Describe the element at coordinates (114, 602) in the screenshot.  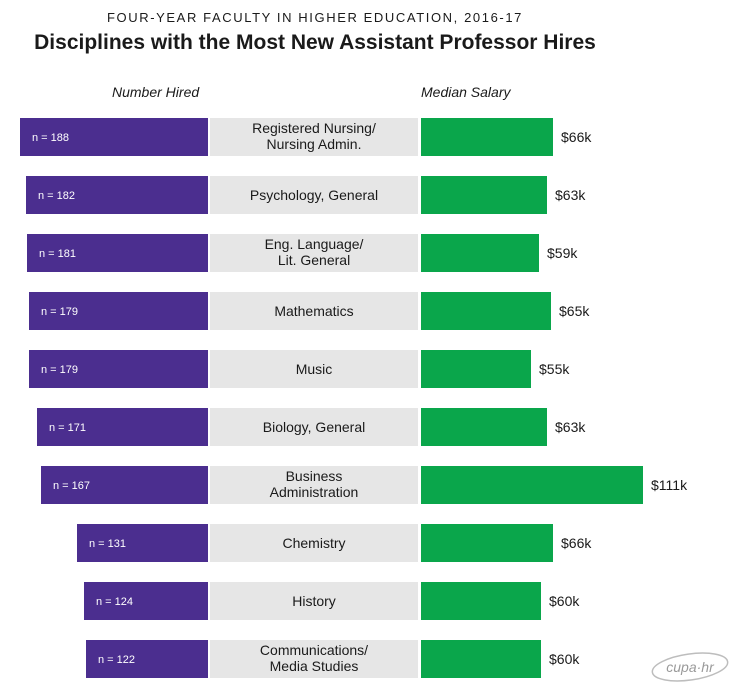
I see `hired-value-label: n = 124` at that location.